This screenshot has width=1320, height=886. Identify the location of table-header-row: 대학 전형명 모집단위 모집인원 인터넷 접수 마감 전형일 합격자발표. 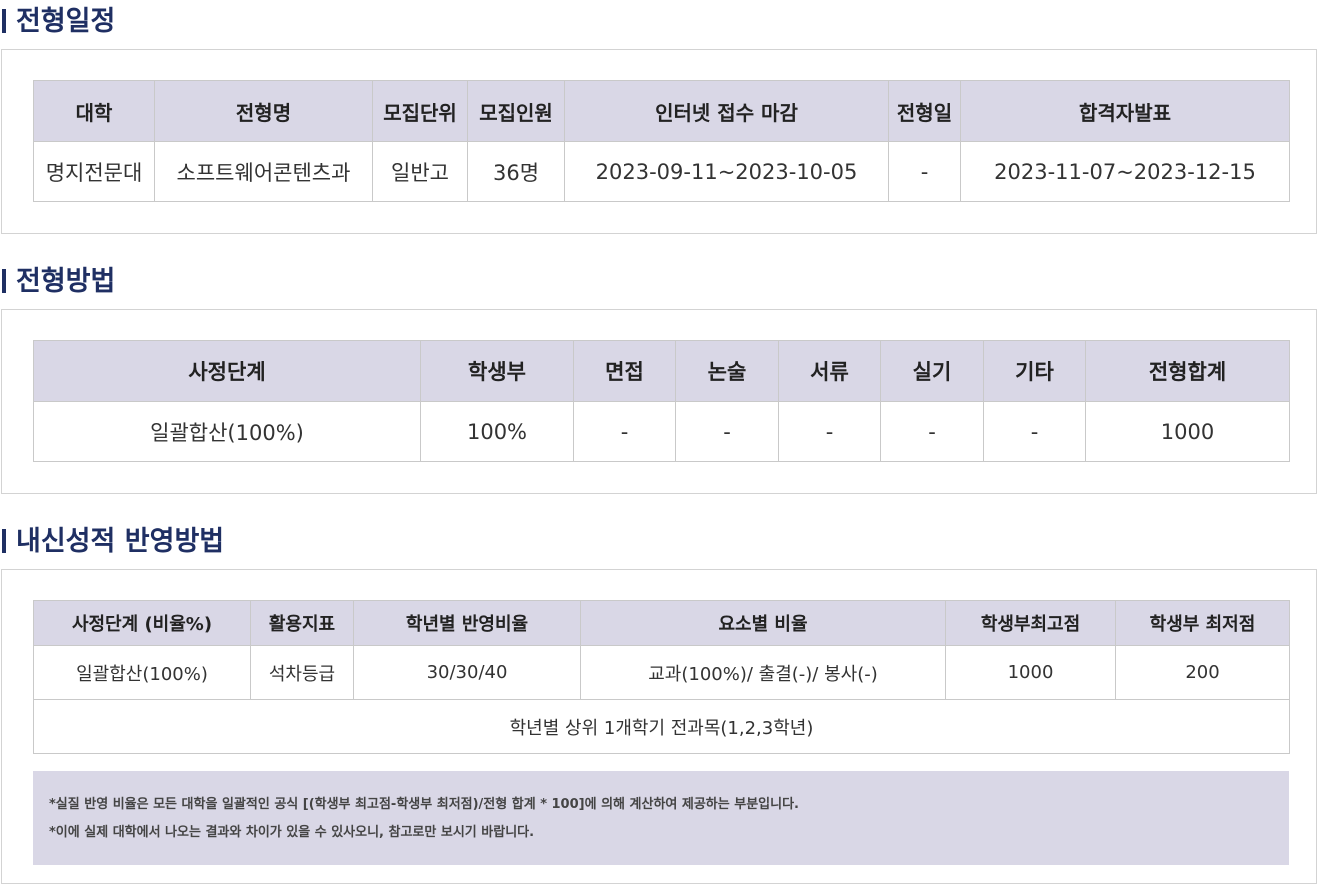
(661, 111).